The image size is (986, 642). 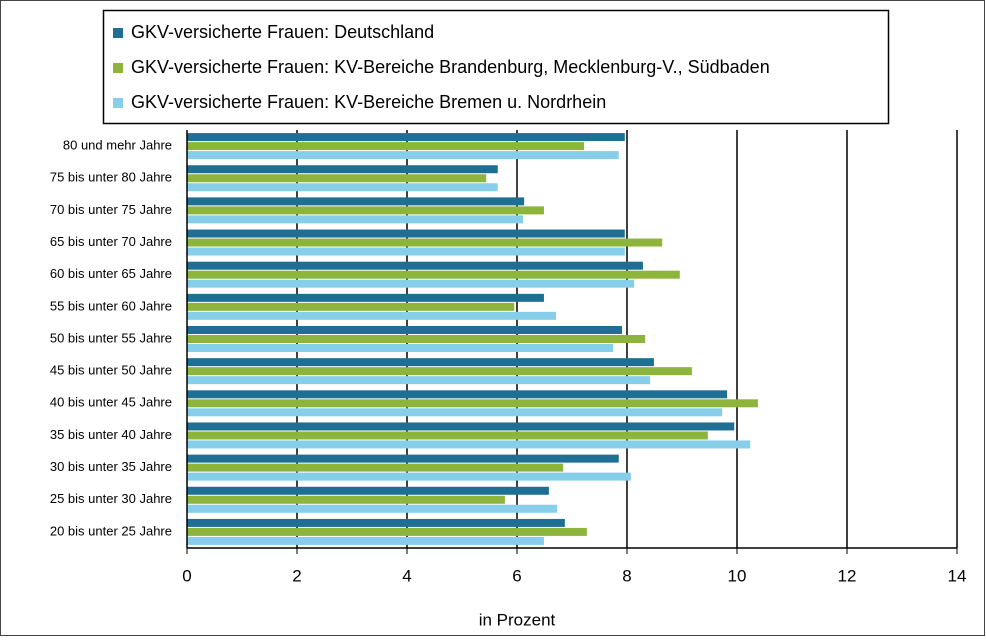 I want to click on x-tick-label: 12, so click(x=847, y=575).